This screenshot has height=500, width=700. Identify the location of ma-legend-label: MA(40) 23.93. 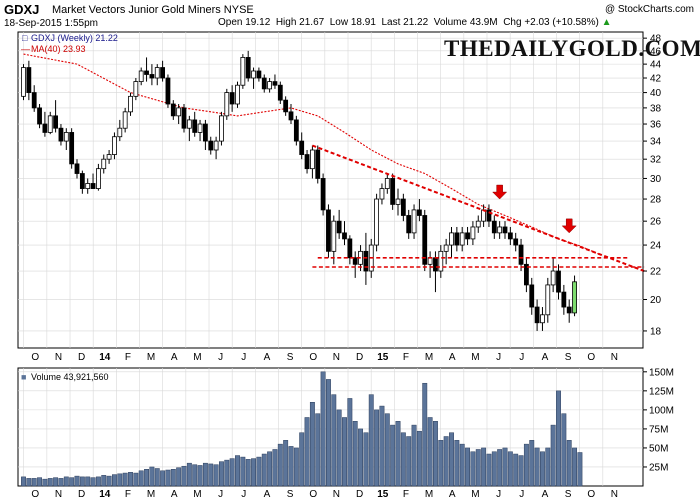
(58, 49).